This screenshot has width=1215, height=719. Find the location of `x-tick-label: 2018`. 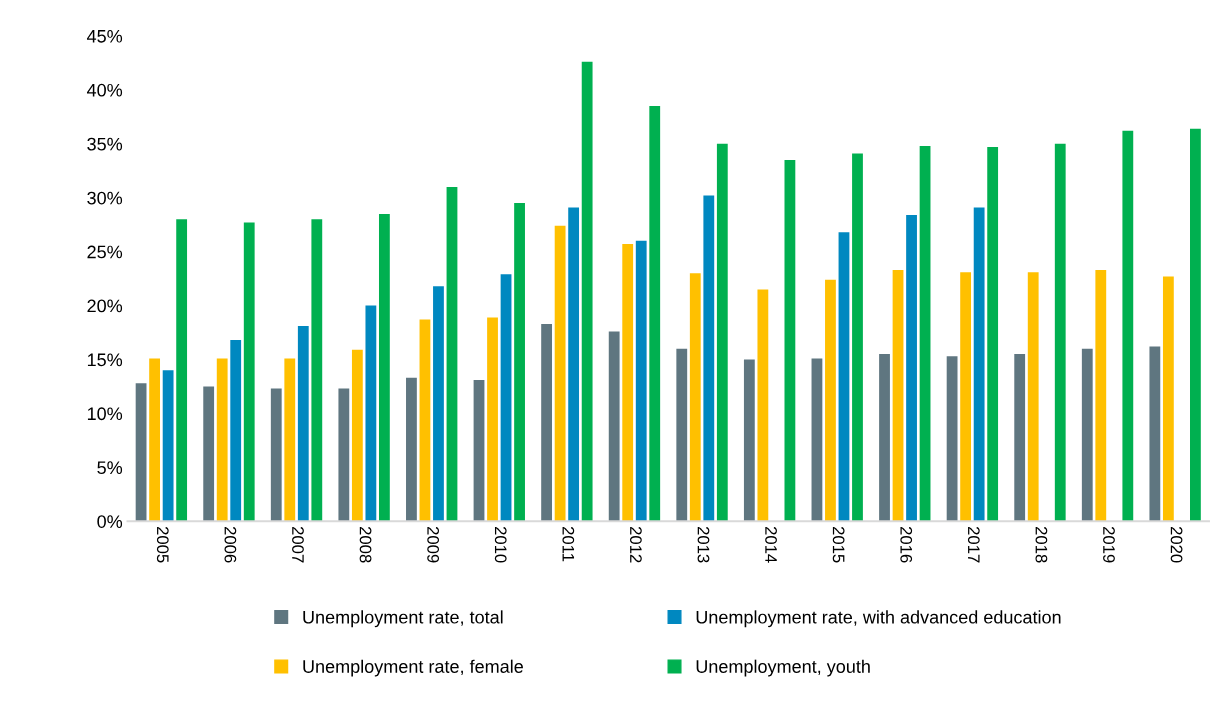

x-tick-label: 2018 is located at coordinates (1041, 544).